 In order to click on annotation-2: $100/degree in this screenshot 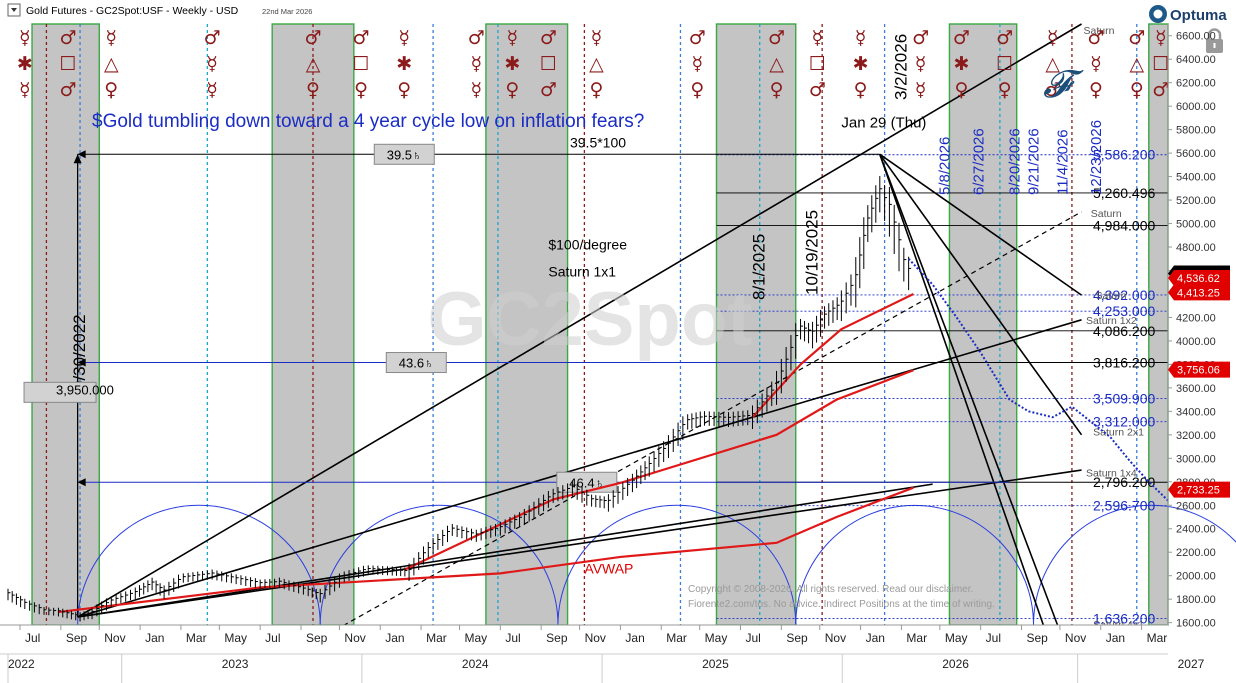, I will do `click(587, 244)`.